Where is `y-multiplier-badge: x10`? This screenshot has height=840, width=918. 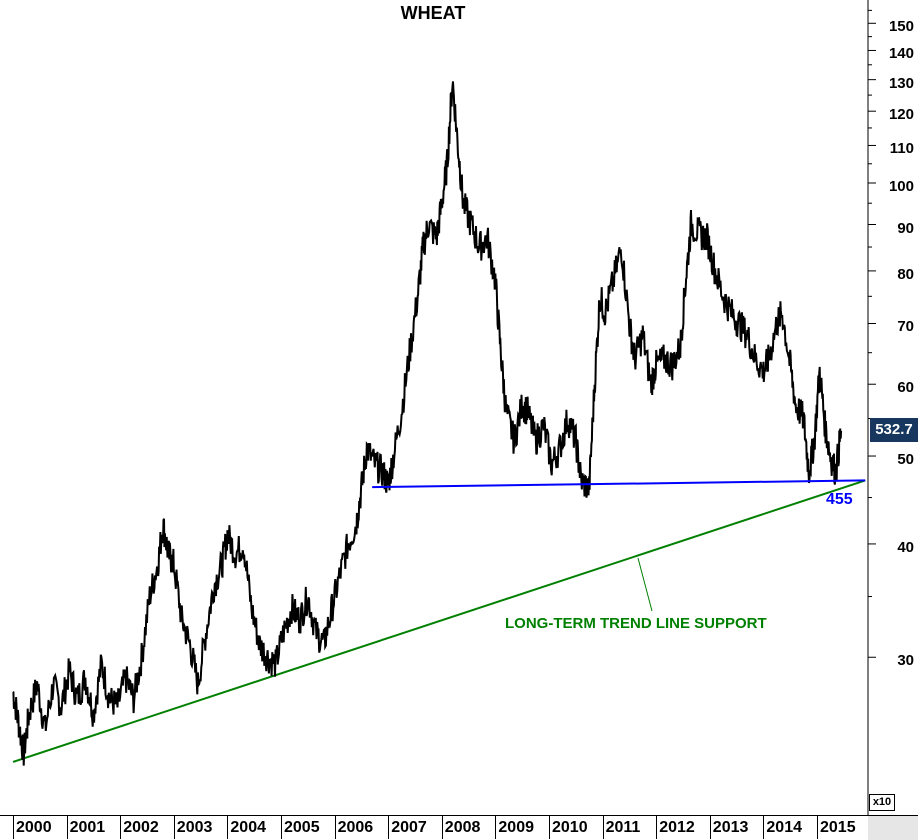 y-multiplier-badge: x10 is located at coordinates (882, 802).